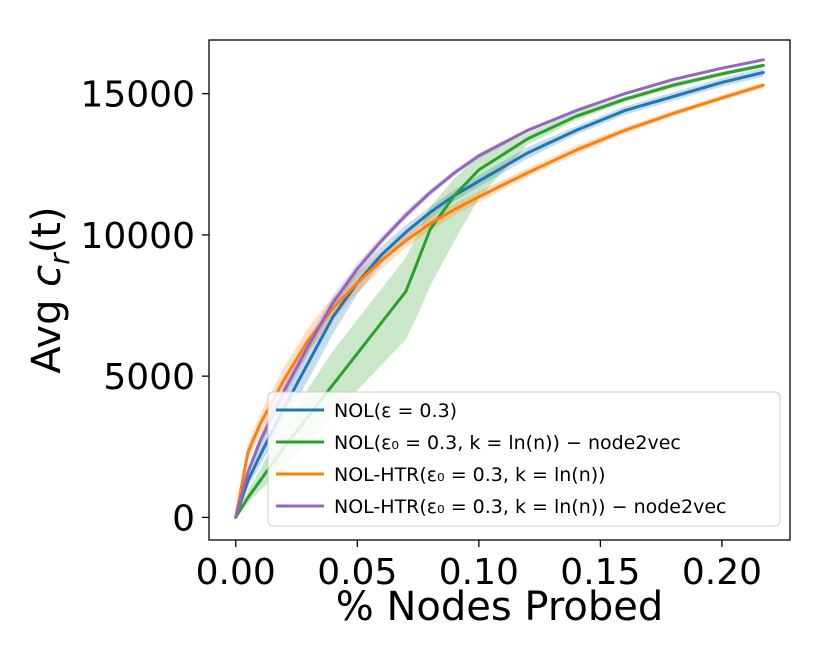 The height and width of the screenshot is (664, 830). What do you see at coordinates (479, 572) in the screenshot?
I see `x-tick-label: 0.10` at bounding box center [479, 572].